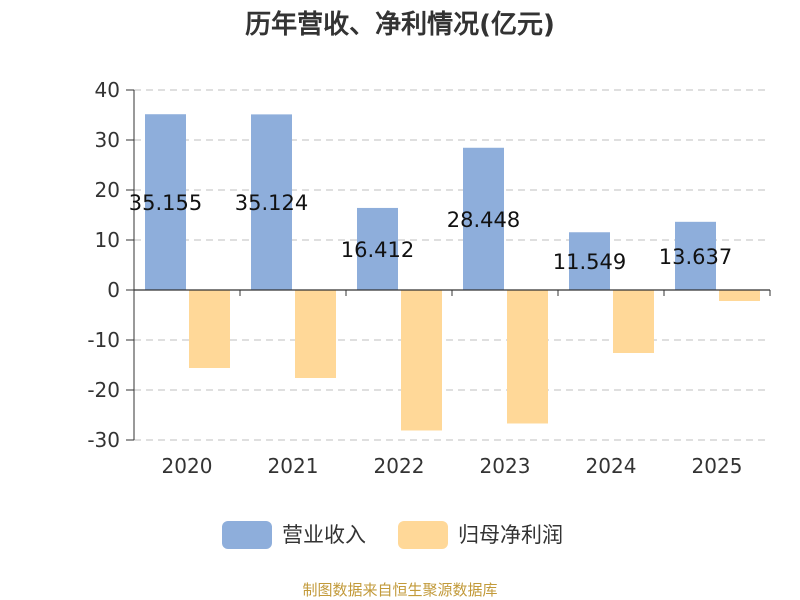  Describe the element at coordinates (107, 190) in the screenshot. I see `y-tick-label: 20` at that location.